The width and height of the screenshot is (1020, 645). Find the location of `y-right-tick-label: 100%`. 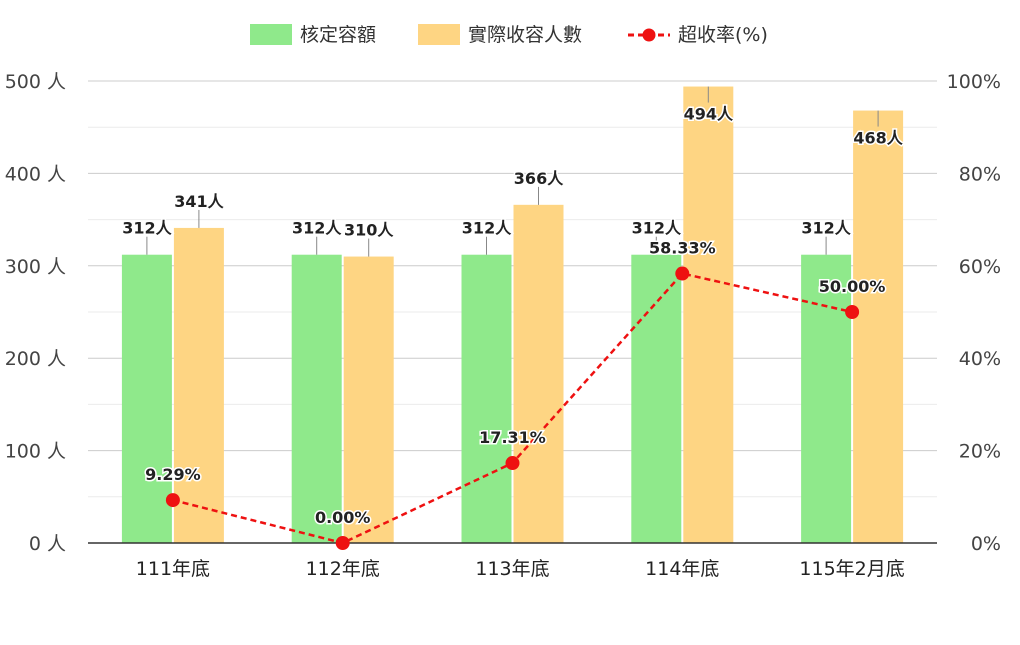

y-right-tick-label: 100% is located at coordinates (974, 82).